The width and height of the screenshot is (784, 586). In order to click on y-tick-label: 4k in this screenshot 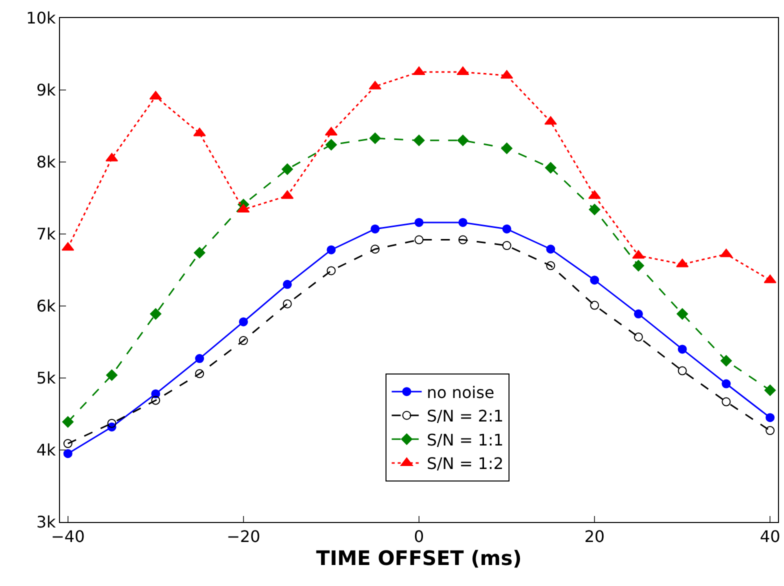, I will do `click(46, 450)`.